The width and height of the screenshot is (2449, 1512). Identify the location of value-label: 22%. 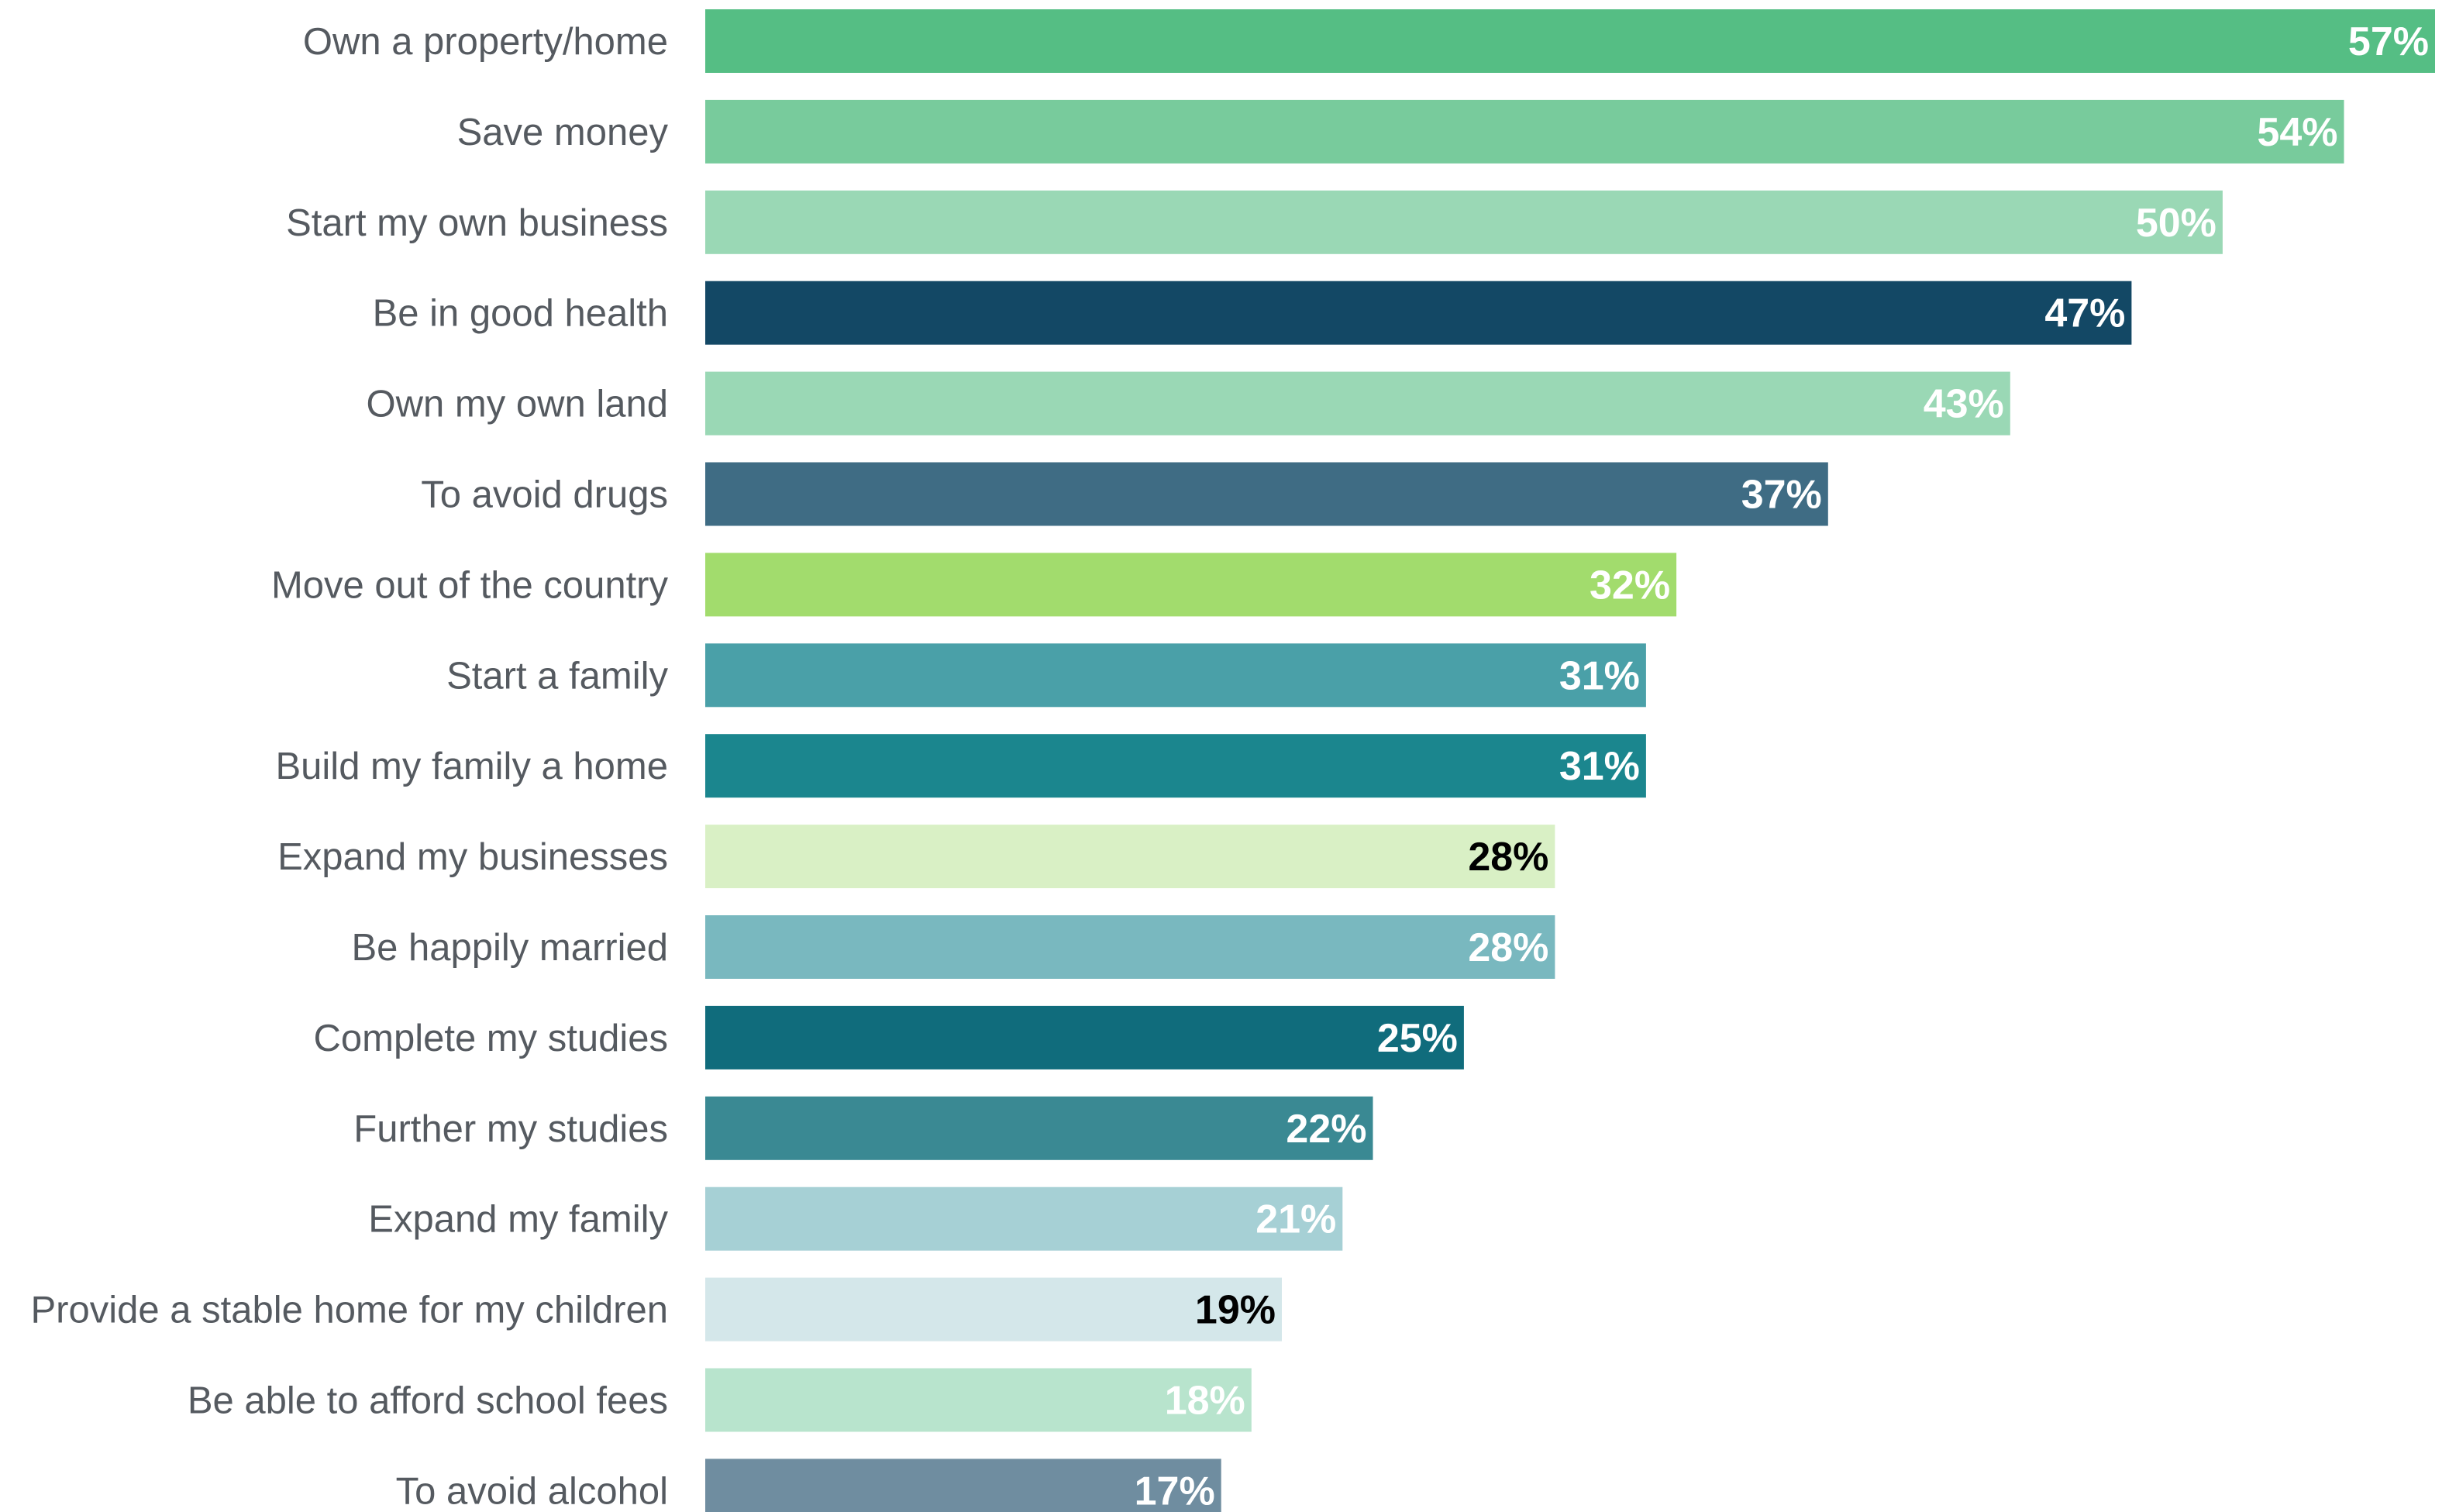
(1326, 1129).